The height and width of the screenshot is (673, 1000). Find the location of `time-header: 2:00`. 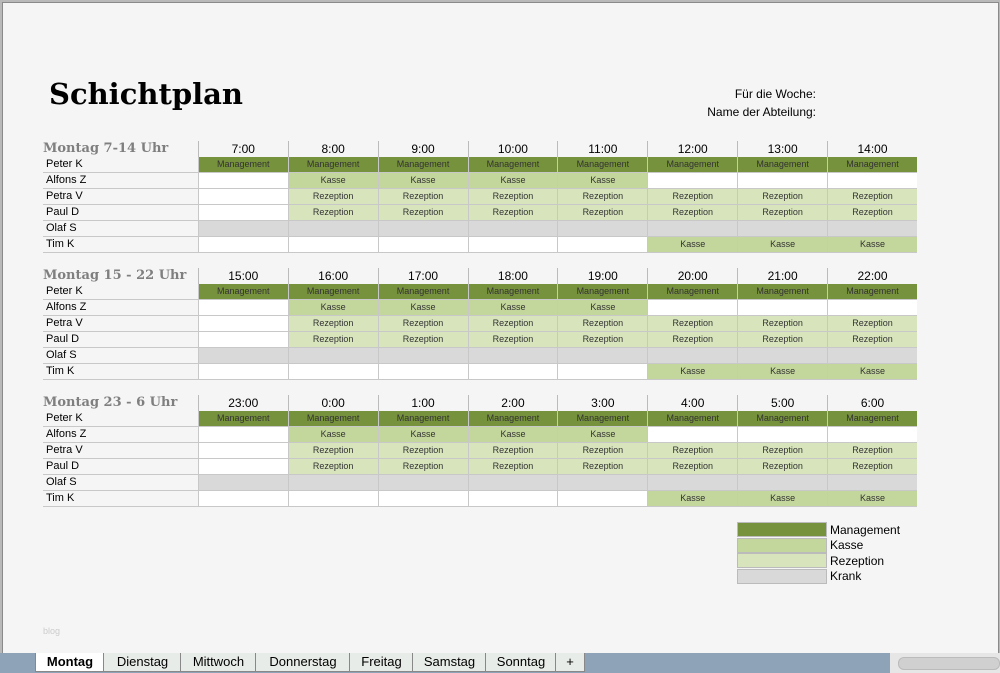

time-header: 2:00 is located at coordinates (512, 403).